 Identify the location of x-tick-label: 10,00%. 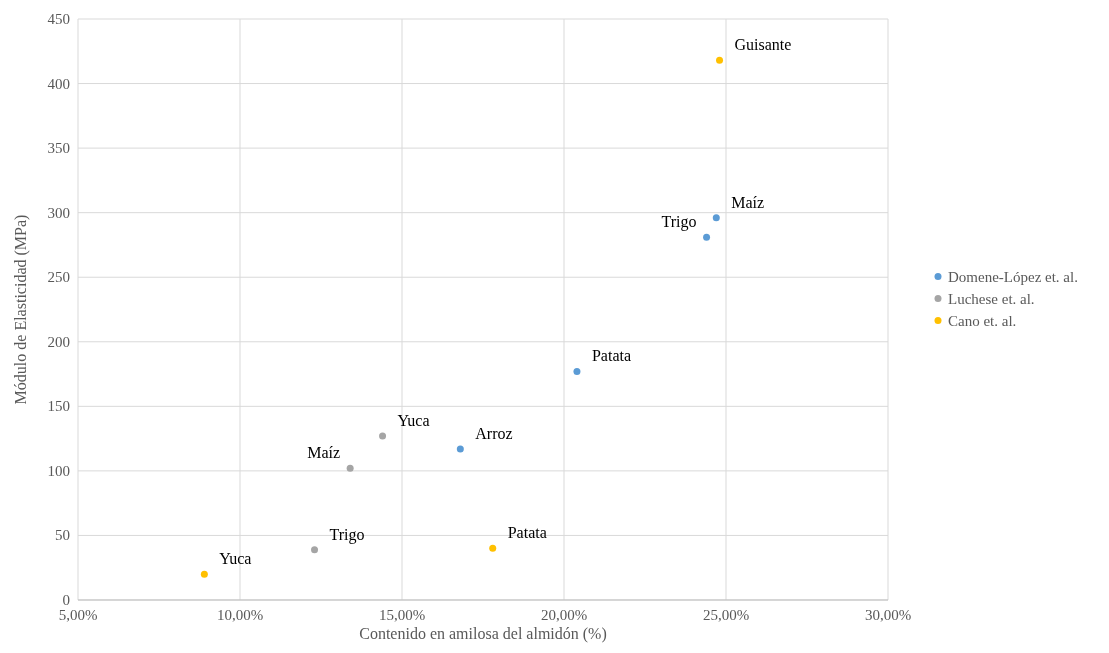
(240, 615).